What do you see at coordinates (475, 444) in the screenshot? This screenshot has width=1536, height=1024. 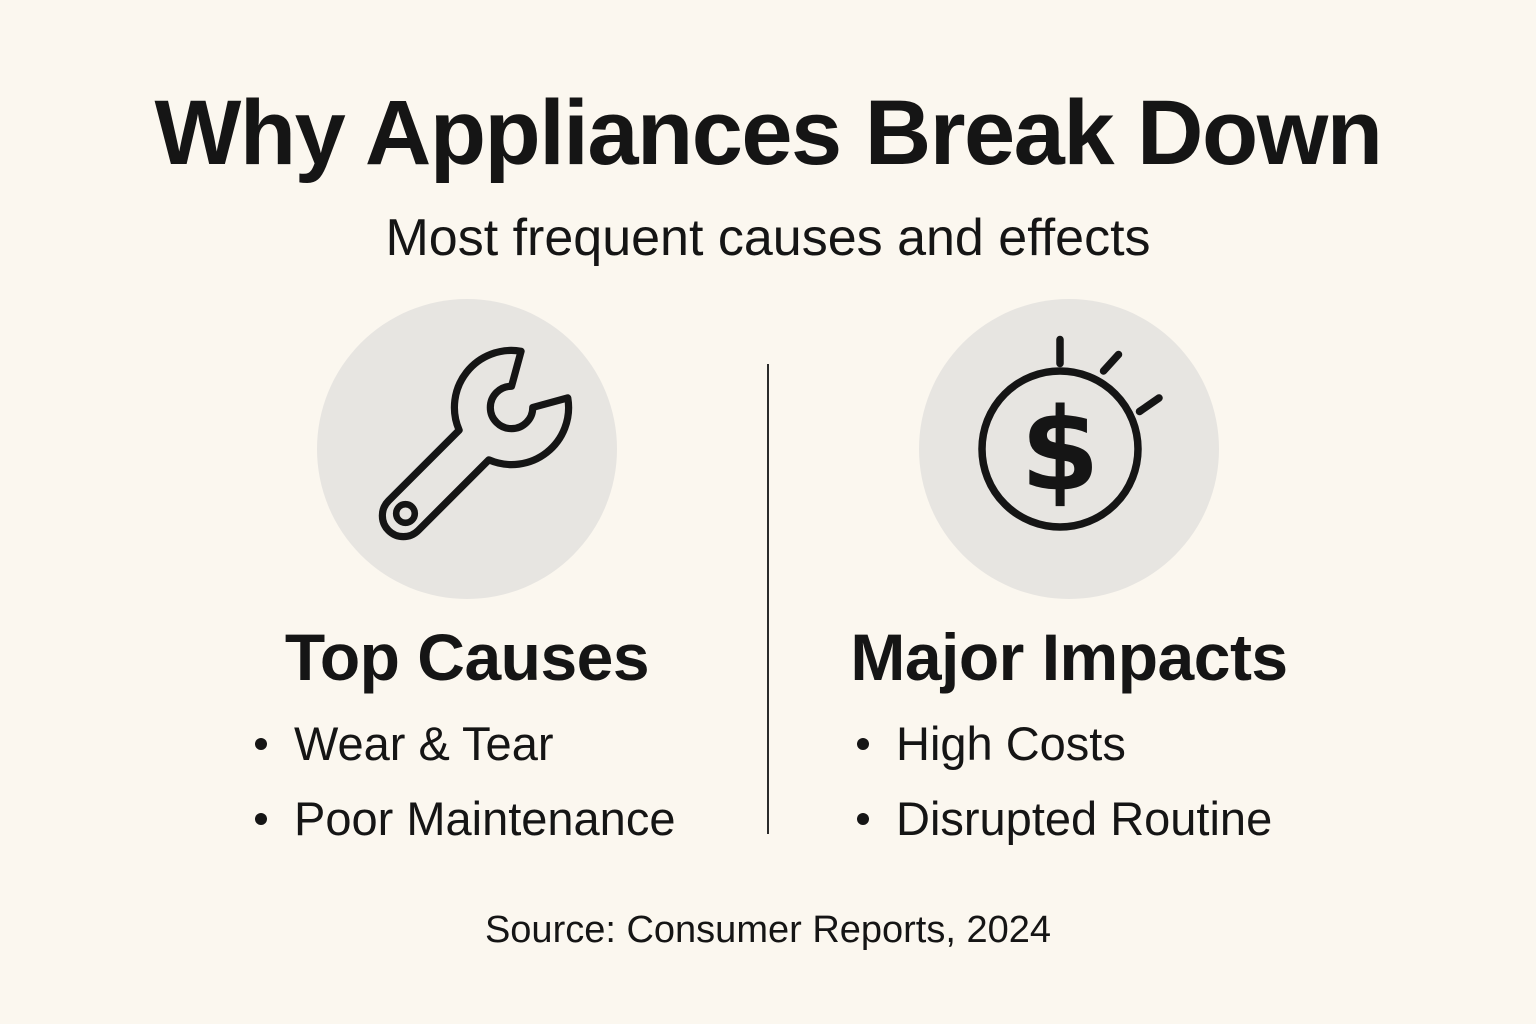 I see `wrench-icon` at bounding box center [475, 444].